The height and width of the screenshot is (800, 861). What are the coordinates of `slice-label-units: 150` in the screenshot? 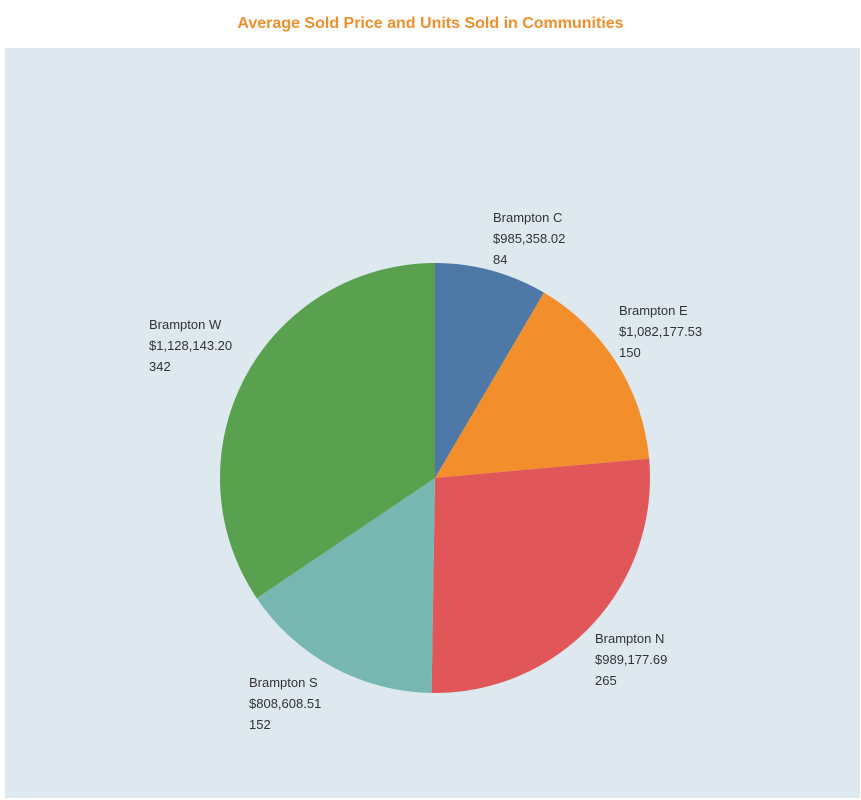 It's located at (630, 352).